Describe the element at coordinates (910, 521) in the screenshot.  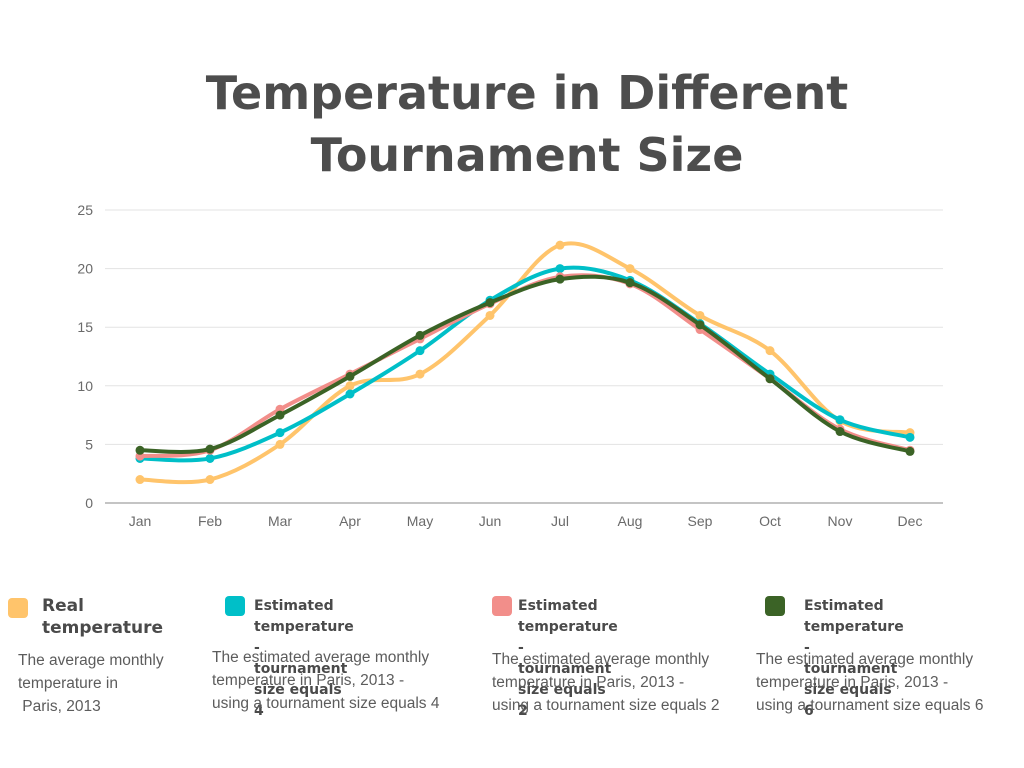
I see `x-tick-label: Dec` at that location.